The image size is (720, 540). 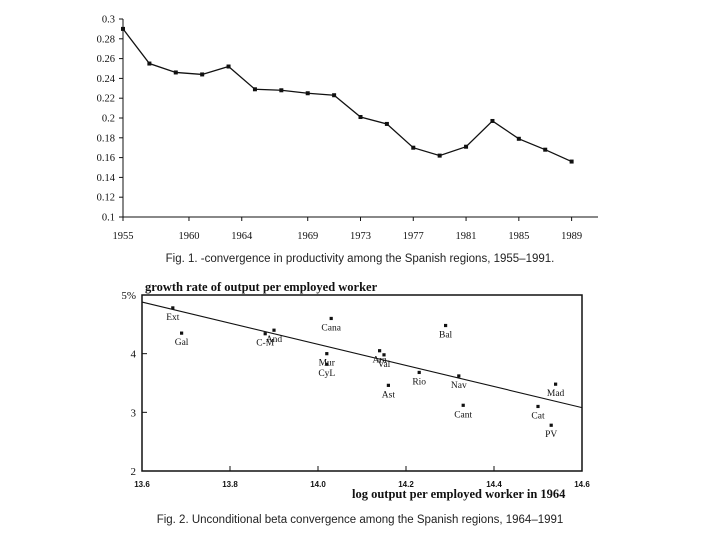 I want to click on chart2-x-tick-label: 14.2, so click(x=406, y=484).